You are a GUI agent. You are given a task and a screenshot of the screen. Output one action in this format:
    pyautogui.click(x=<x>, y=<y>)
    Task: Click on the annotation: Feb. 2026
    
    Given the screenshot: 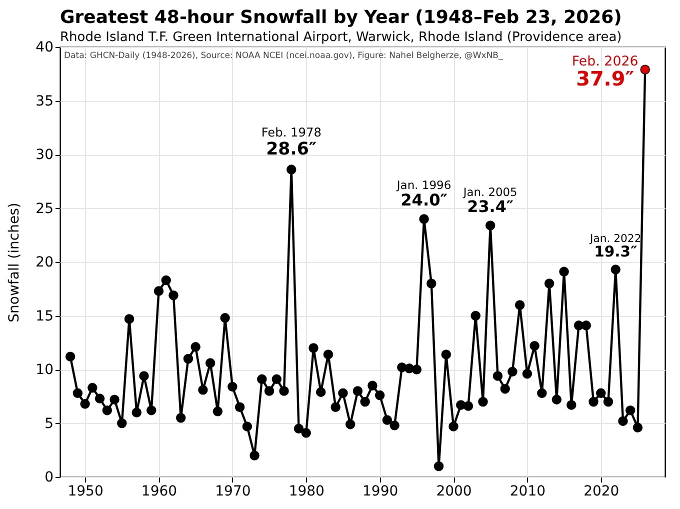 What is the action you would take?
    pyautogui.click(x=605, y=62)
    